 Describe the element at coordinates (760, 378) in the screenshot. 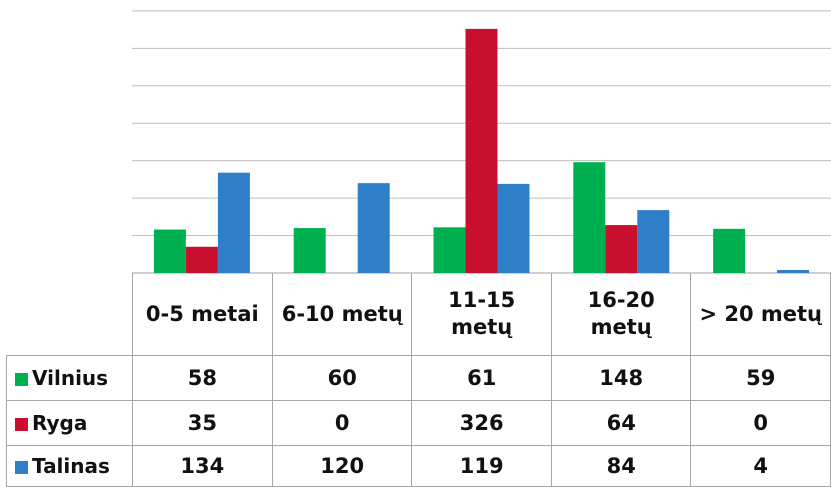

I see `data-label: 59` at that location.